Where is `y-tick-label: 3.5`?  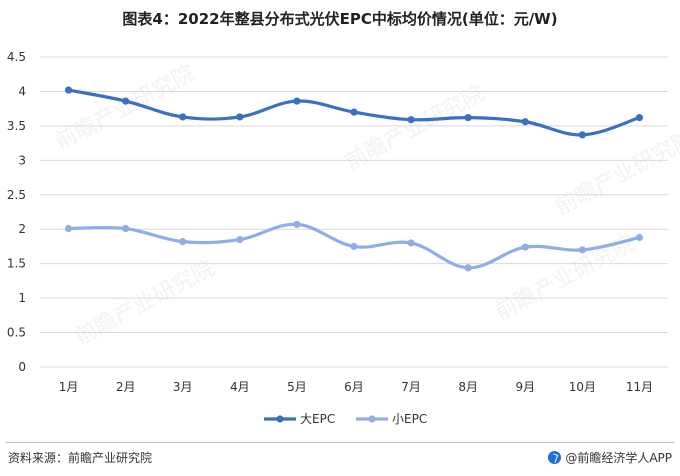
y-tick-label: 3.5 is located at coordinates (16, 126).